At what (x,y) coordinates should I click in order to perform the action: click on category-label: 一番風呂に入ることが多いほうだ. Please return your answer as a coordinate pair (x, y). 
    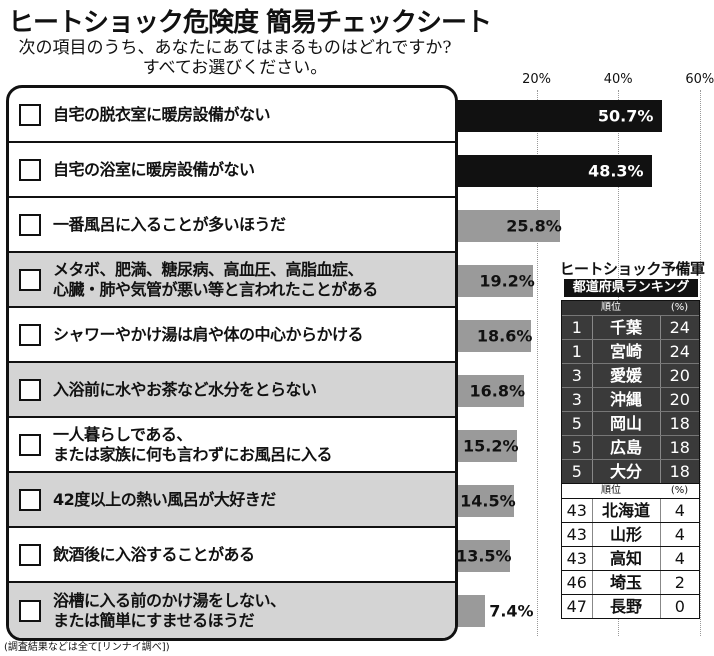
    Looking at the image, I should click on (169, 224).